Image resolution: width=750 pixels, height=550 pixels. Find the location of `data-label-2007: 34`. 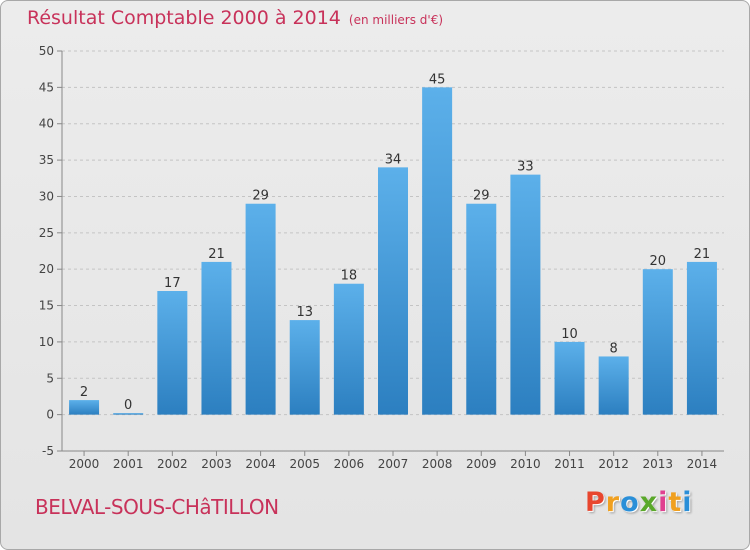

data-label-2007: 34 is located at coordinates (393, 159).